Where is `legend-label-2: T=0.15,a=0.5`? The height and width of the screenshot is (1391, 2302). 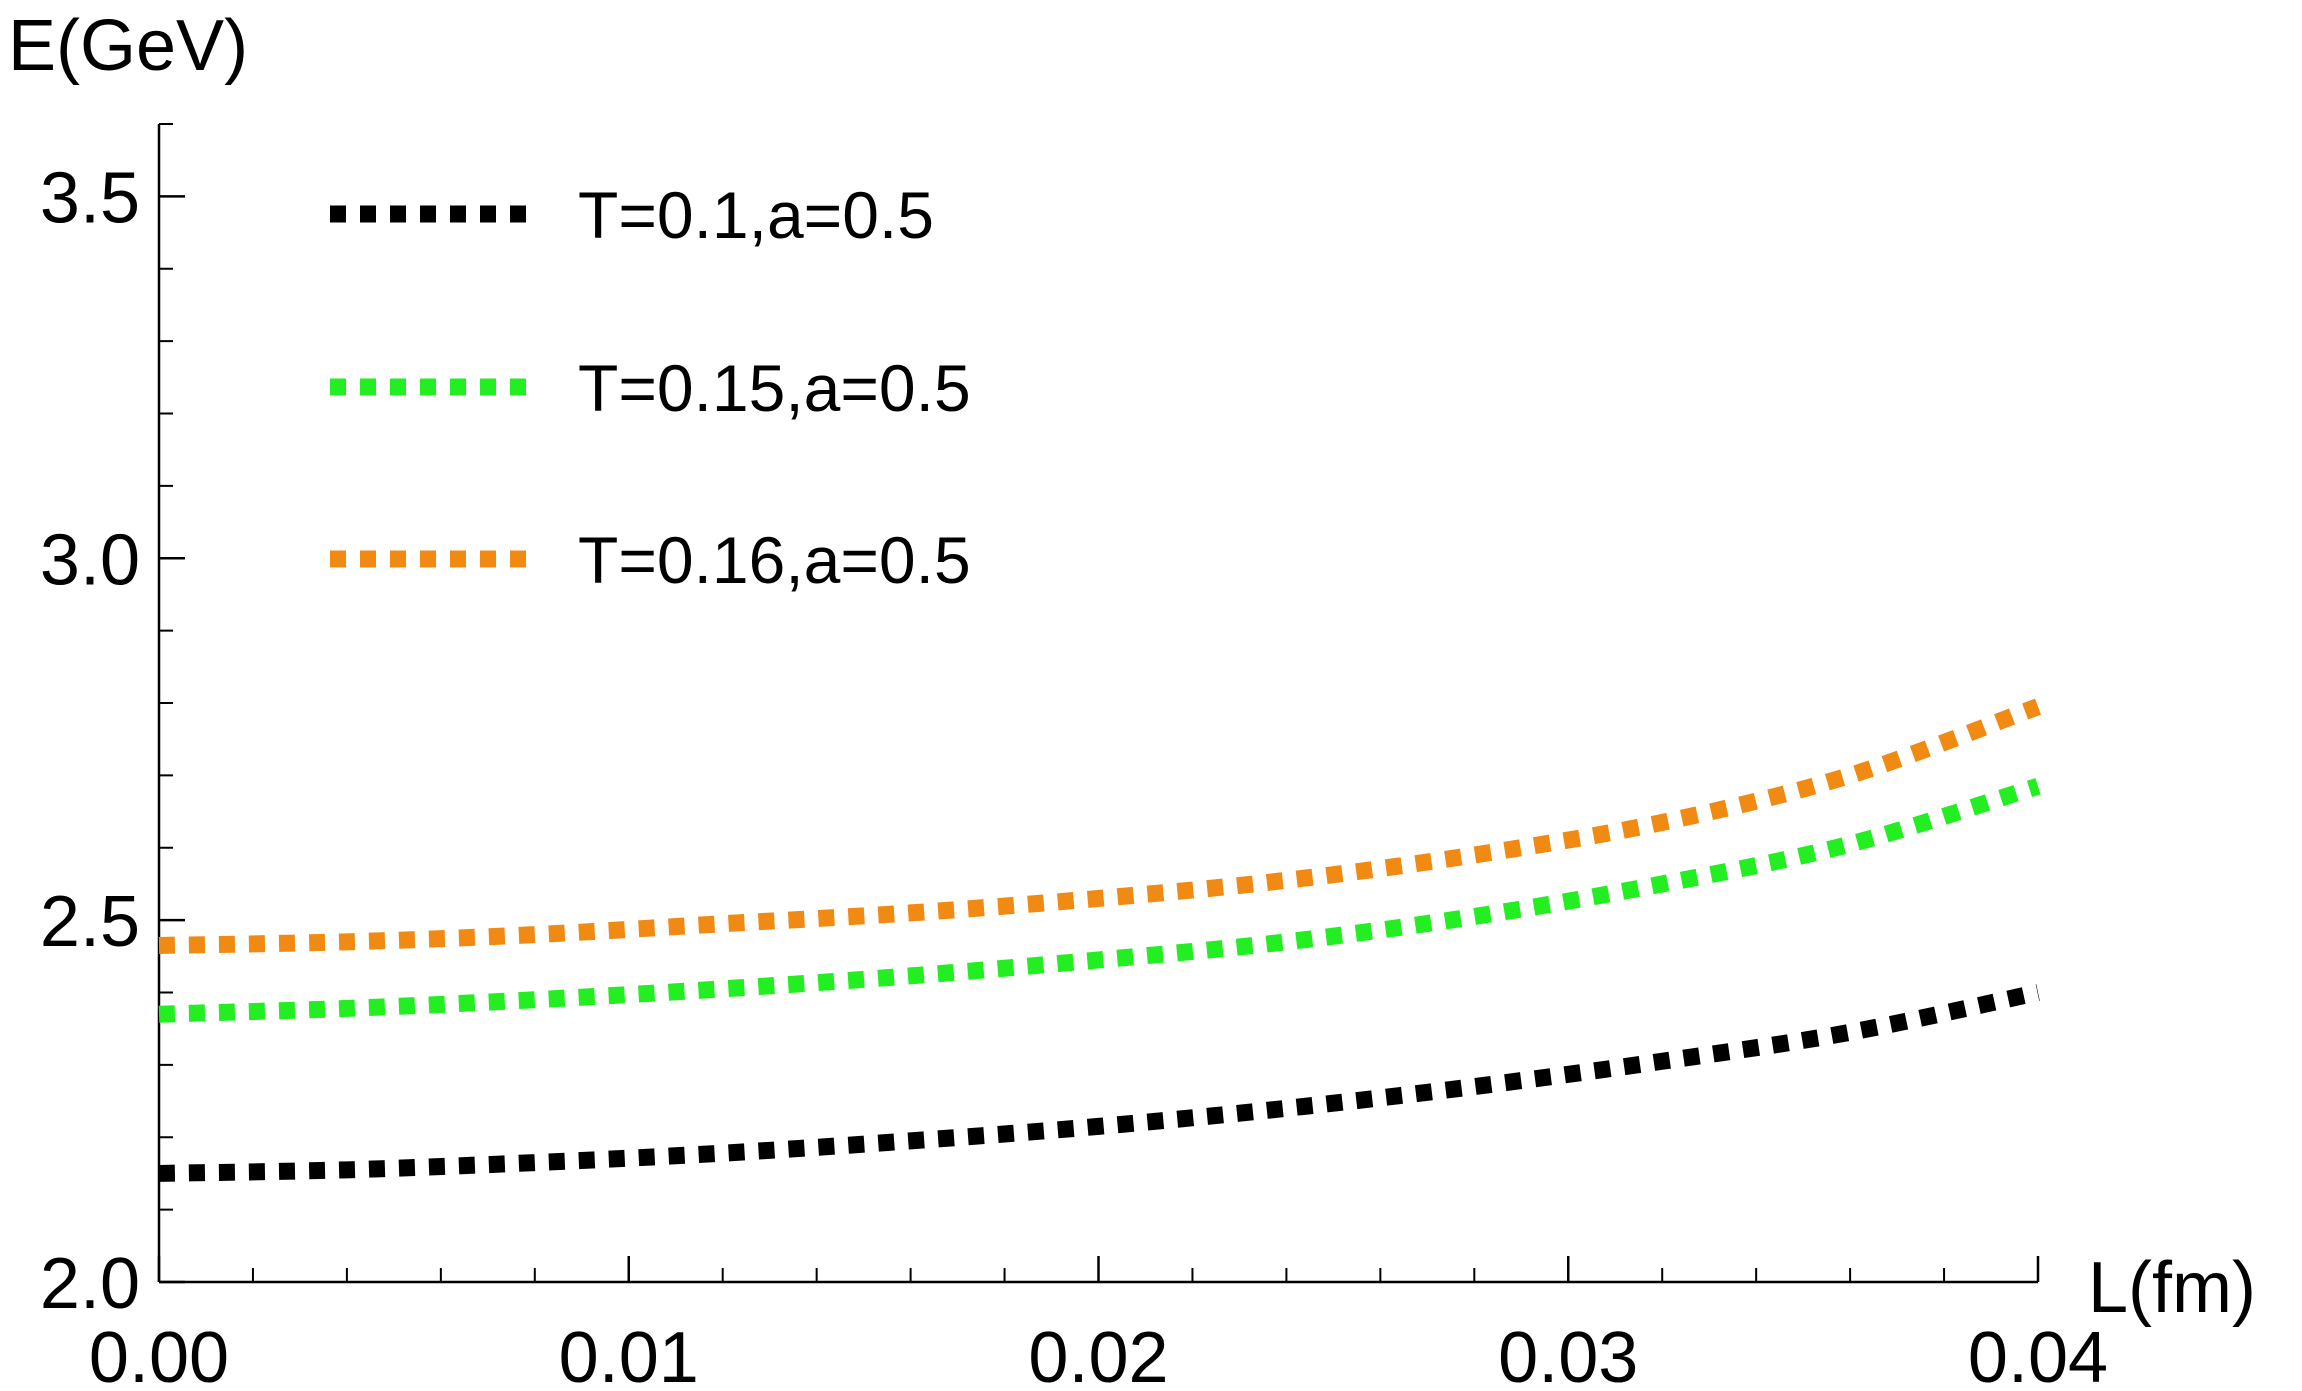 legend-label-2: T=0.15,a=0.5 is located at coordinates (774, 388).